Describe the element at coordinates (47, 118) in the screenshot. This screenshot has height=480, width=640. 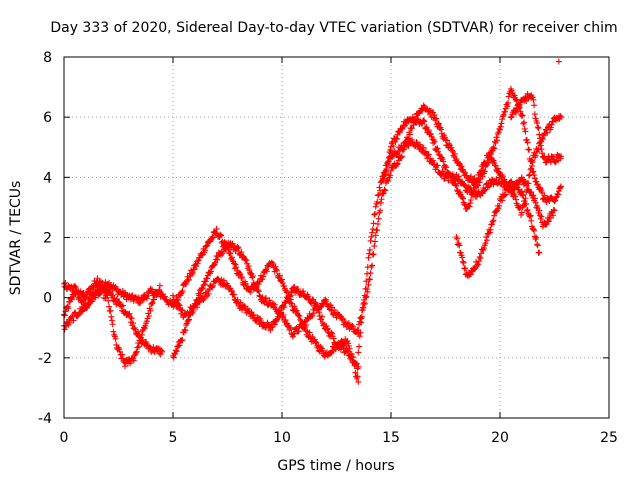
I see `y-tick-label: 6` at that location.